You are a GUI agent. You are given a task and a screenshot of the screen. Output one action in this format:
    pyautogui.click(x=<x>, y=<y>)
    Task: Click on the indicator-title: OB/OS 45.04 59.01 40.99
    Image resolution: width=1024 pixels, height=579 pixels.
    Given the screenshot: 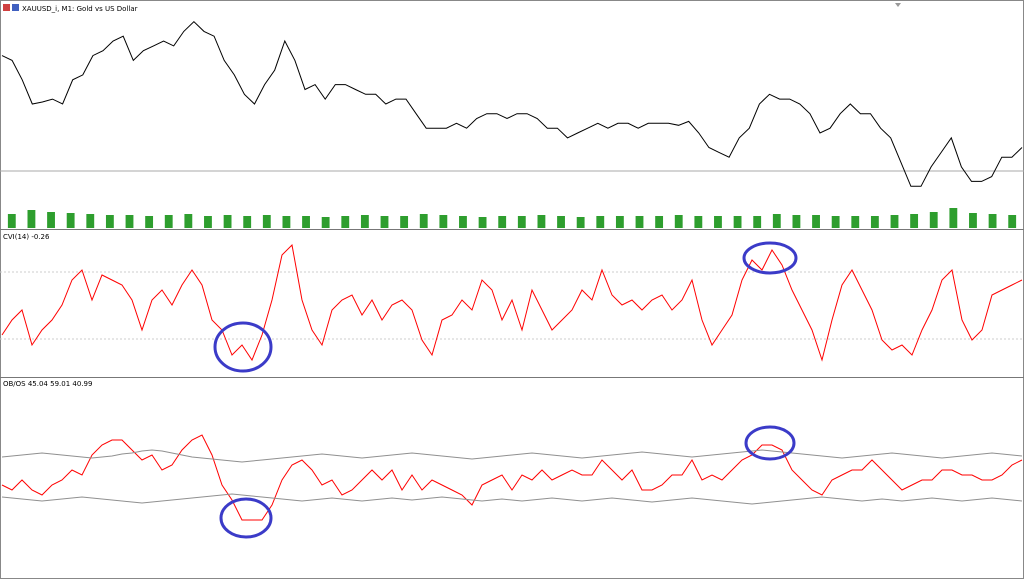 What is the action you would take?
    pyautogui.click(x=47, y=384)
    